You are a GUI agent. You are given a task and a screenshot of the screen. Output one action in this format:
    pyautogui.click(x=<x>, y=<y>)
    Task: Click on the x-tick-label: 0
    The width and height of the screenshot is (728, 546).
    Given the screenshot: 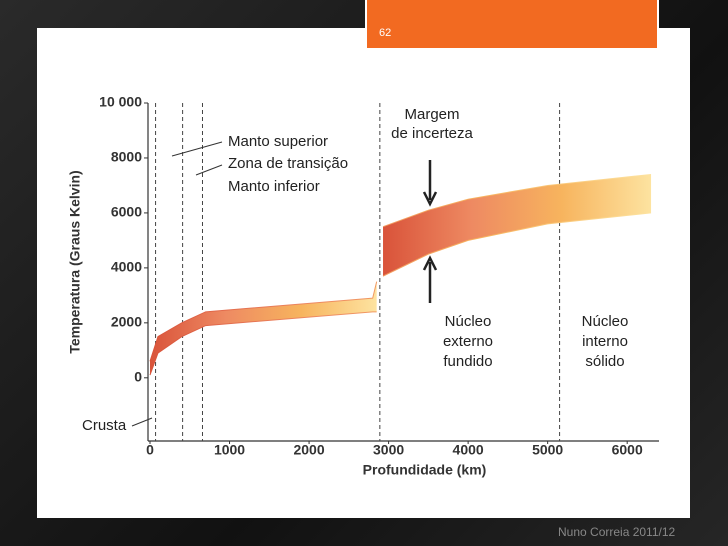 What is the action you would take?
    pyautogui.click(x=150, y=450)
    